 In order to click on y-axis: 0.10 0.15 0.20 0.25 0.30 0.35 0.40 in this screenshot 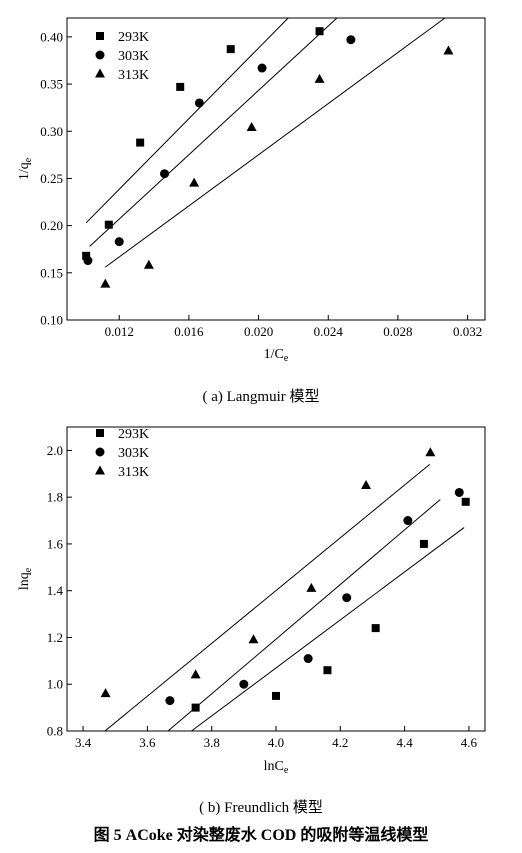, I will do `click(56, 178)`.